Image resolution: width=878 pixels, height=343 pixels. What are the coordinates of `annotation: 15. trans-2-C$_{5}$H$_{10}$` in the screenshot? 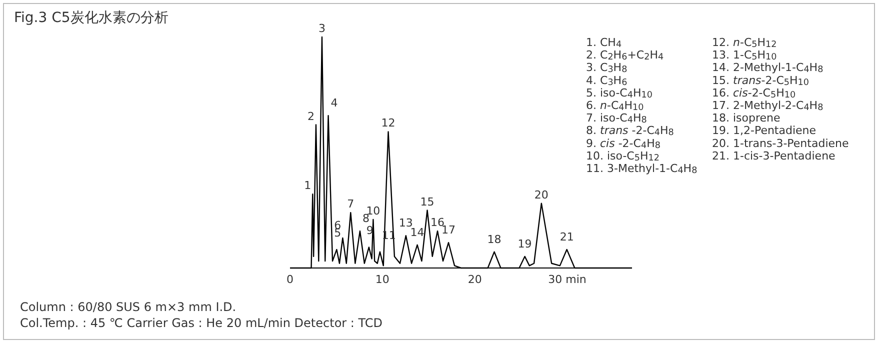 It's located at (760, 81).